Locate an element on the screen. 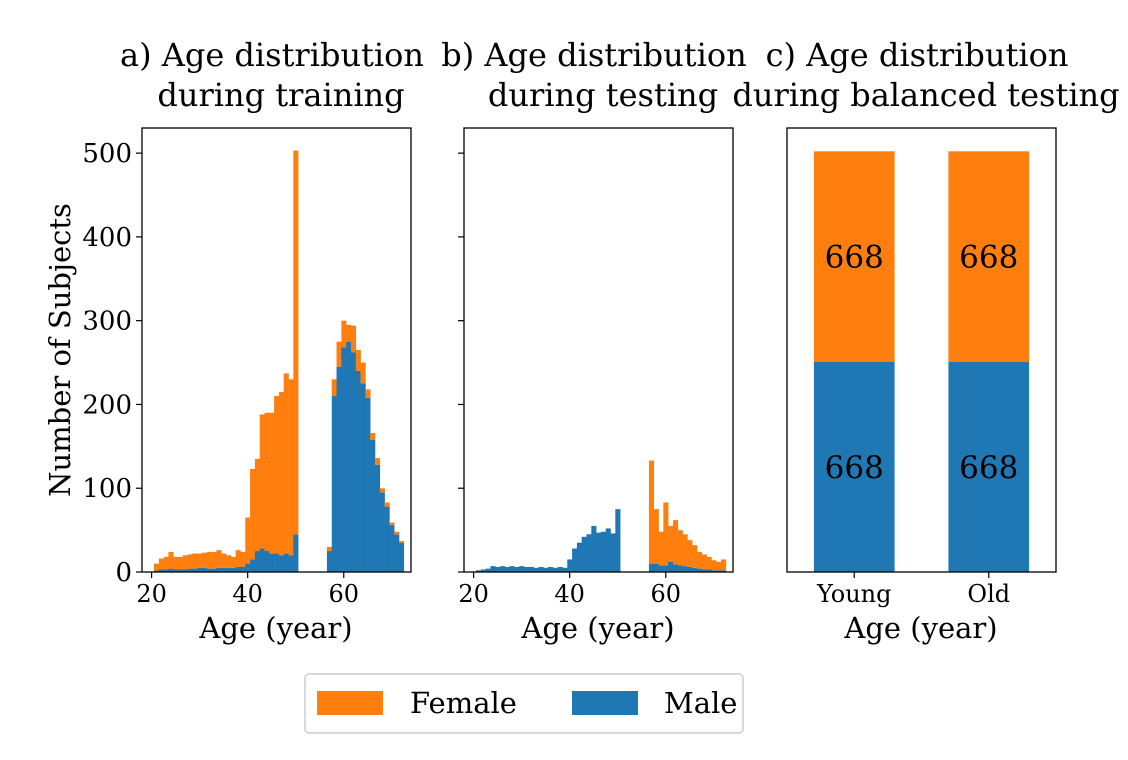  xtick-label-test: 60 is located at coordinates (665, 594).